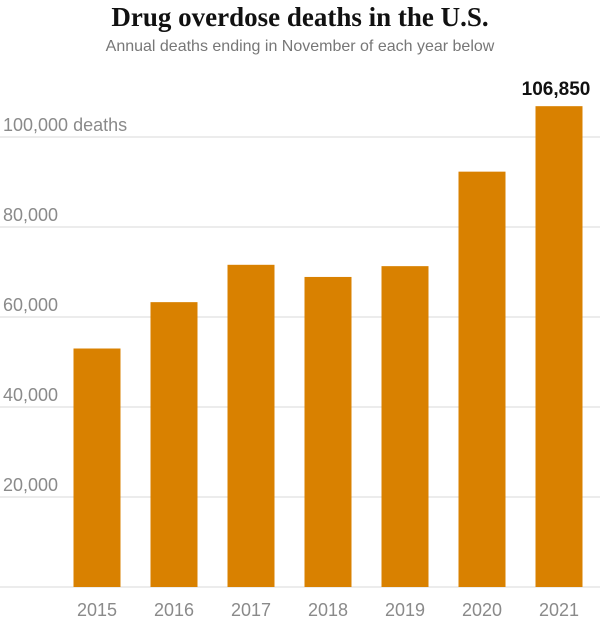  What do you see at coordinates (65, 305) in the screenshot?
I see `y-tick-labels: 20,000 40,000 60,000 80,000 100,000 deaths` at bounding box center [65, 305].